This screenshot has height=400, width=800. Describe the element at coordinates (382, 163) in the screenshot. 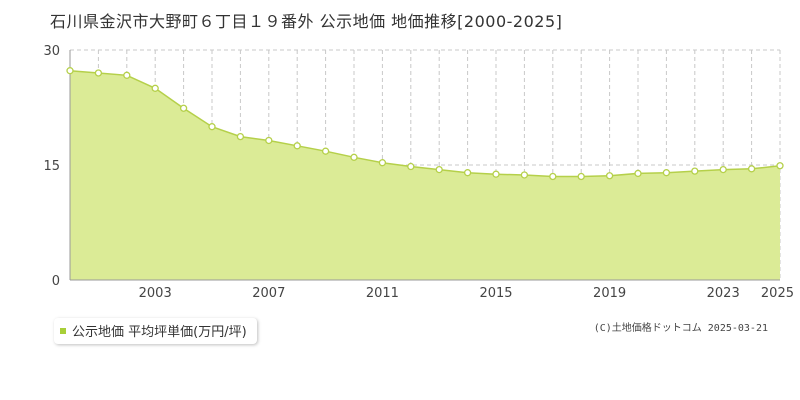

I see `data-point-2011` at that location.